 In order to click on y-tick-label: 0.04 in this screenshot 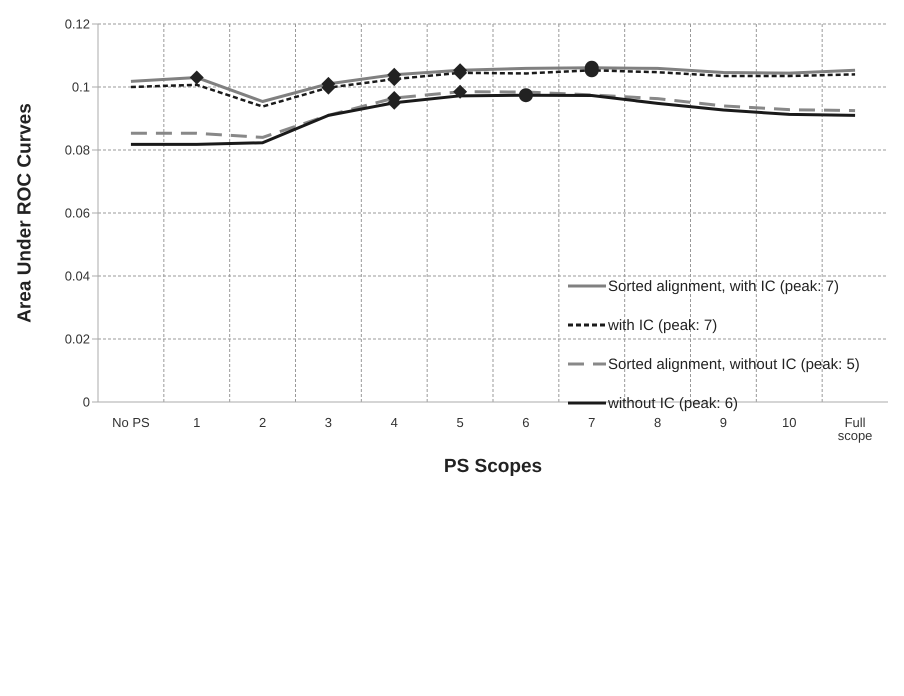, I will do `click(77, 276)`.